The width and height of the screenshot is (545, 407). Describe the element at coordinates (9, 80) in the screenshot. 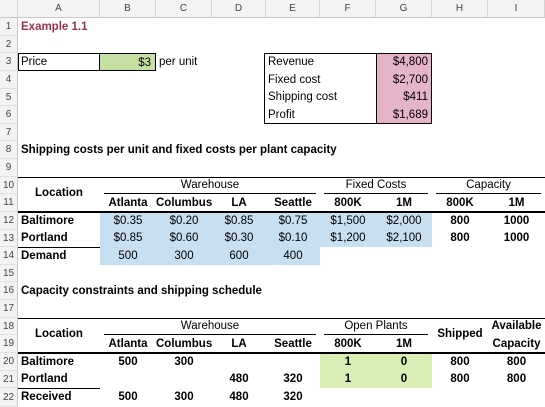

I see `row-header-4: 4` at that location.